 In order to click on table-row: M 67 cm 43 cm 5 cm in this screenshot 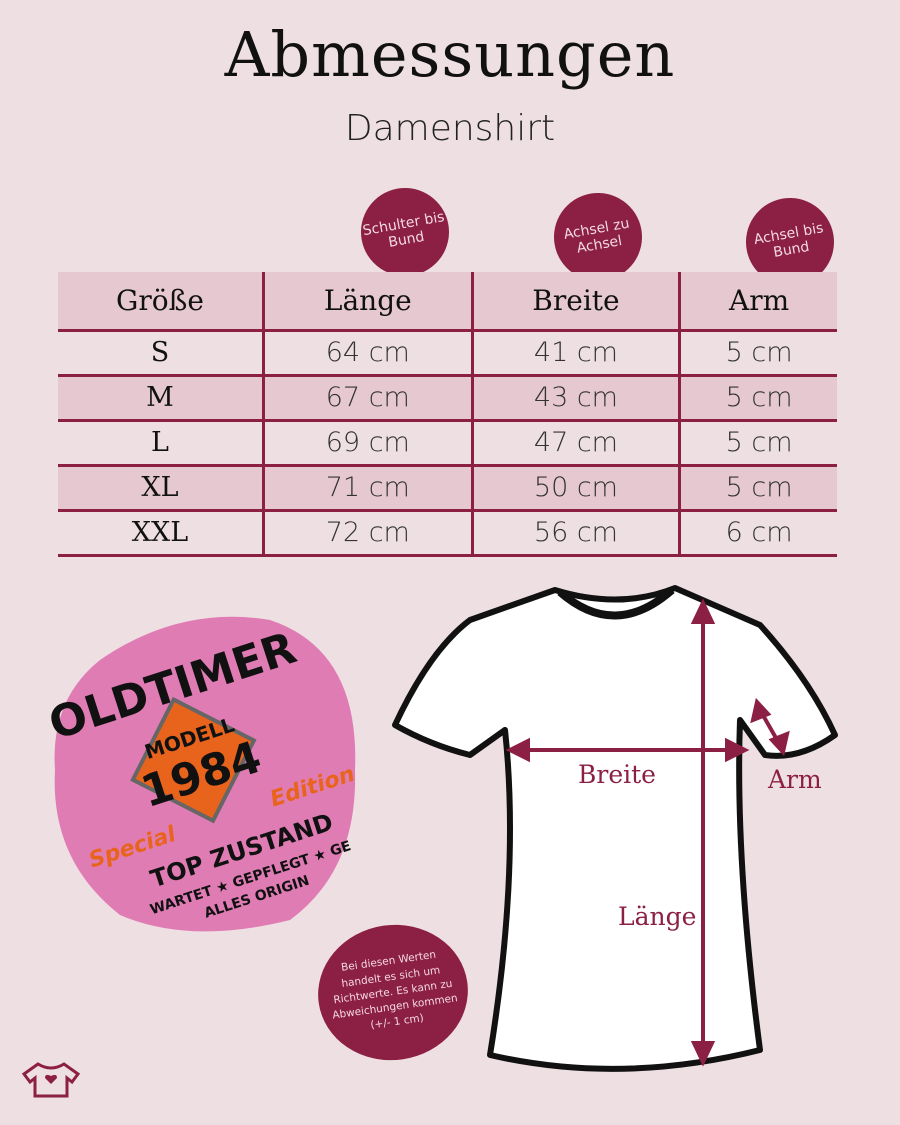, I will do `click(447, 398)`.